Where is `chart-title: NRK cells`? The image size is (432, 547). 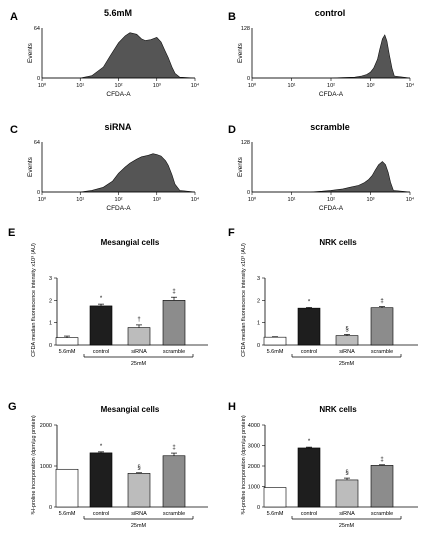 chart-title: NRK cells is located at coordinates (338, 409).